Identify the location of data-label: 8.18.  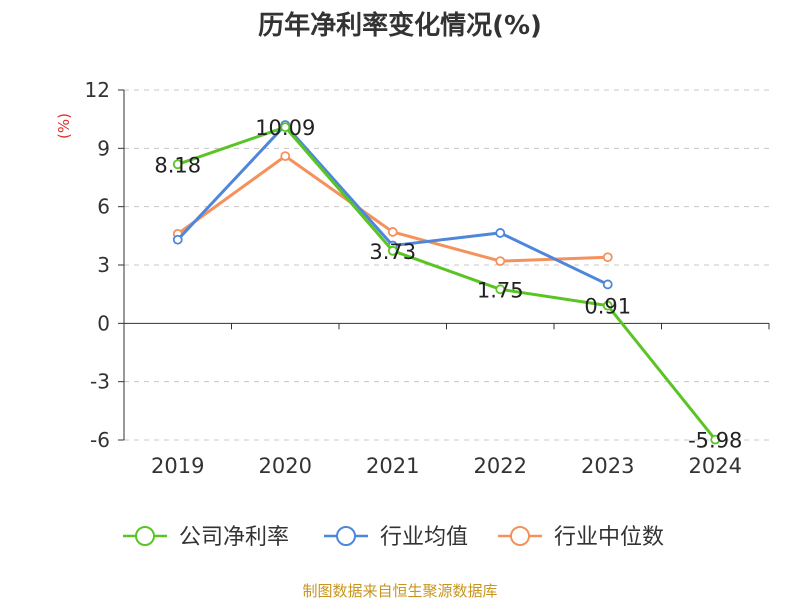
(177, 165).